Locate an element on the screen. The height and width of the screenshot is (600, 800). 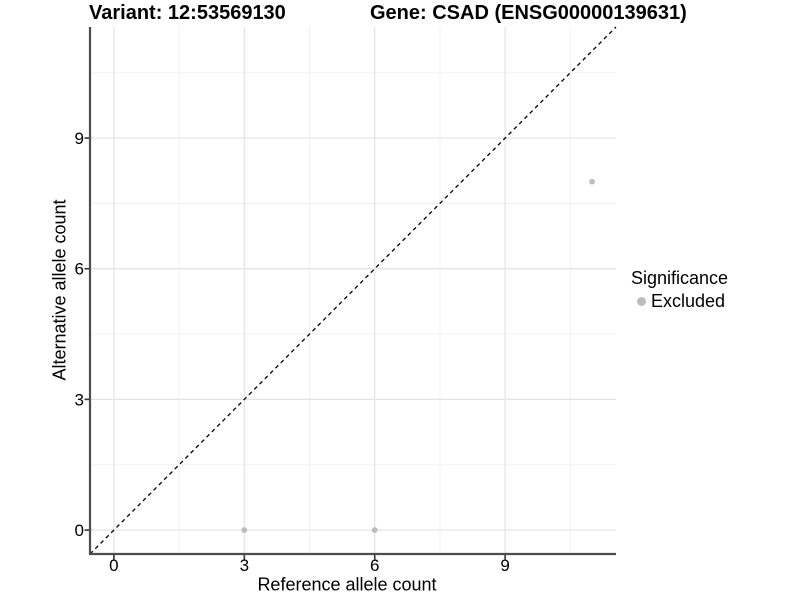
plot-title-gene: Gene: CSAD (ENSG00000139631) is located at coordinates (528, 13).